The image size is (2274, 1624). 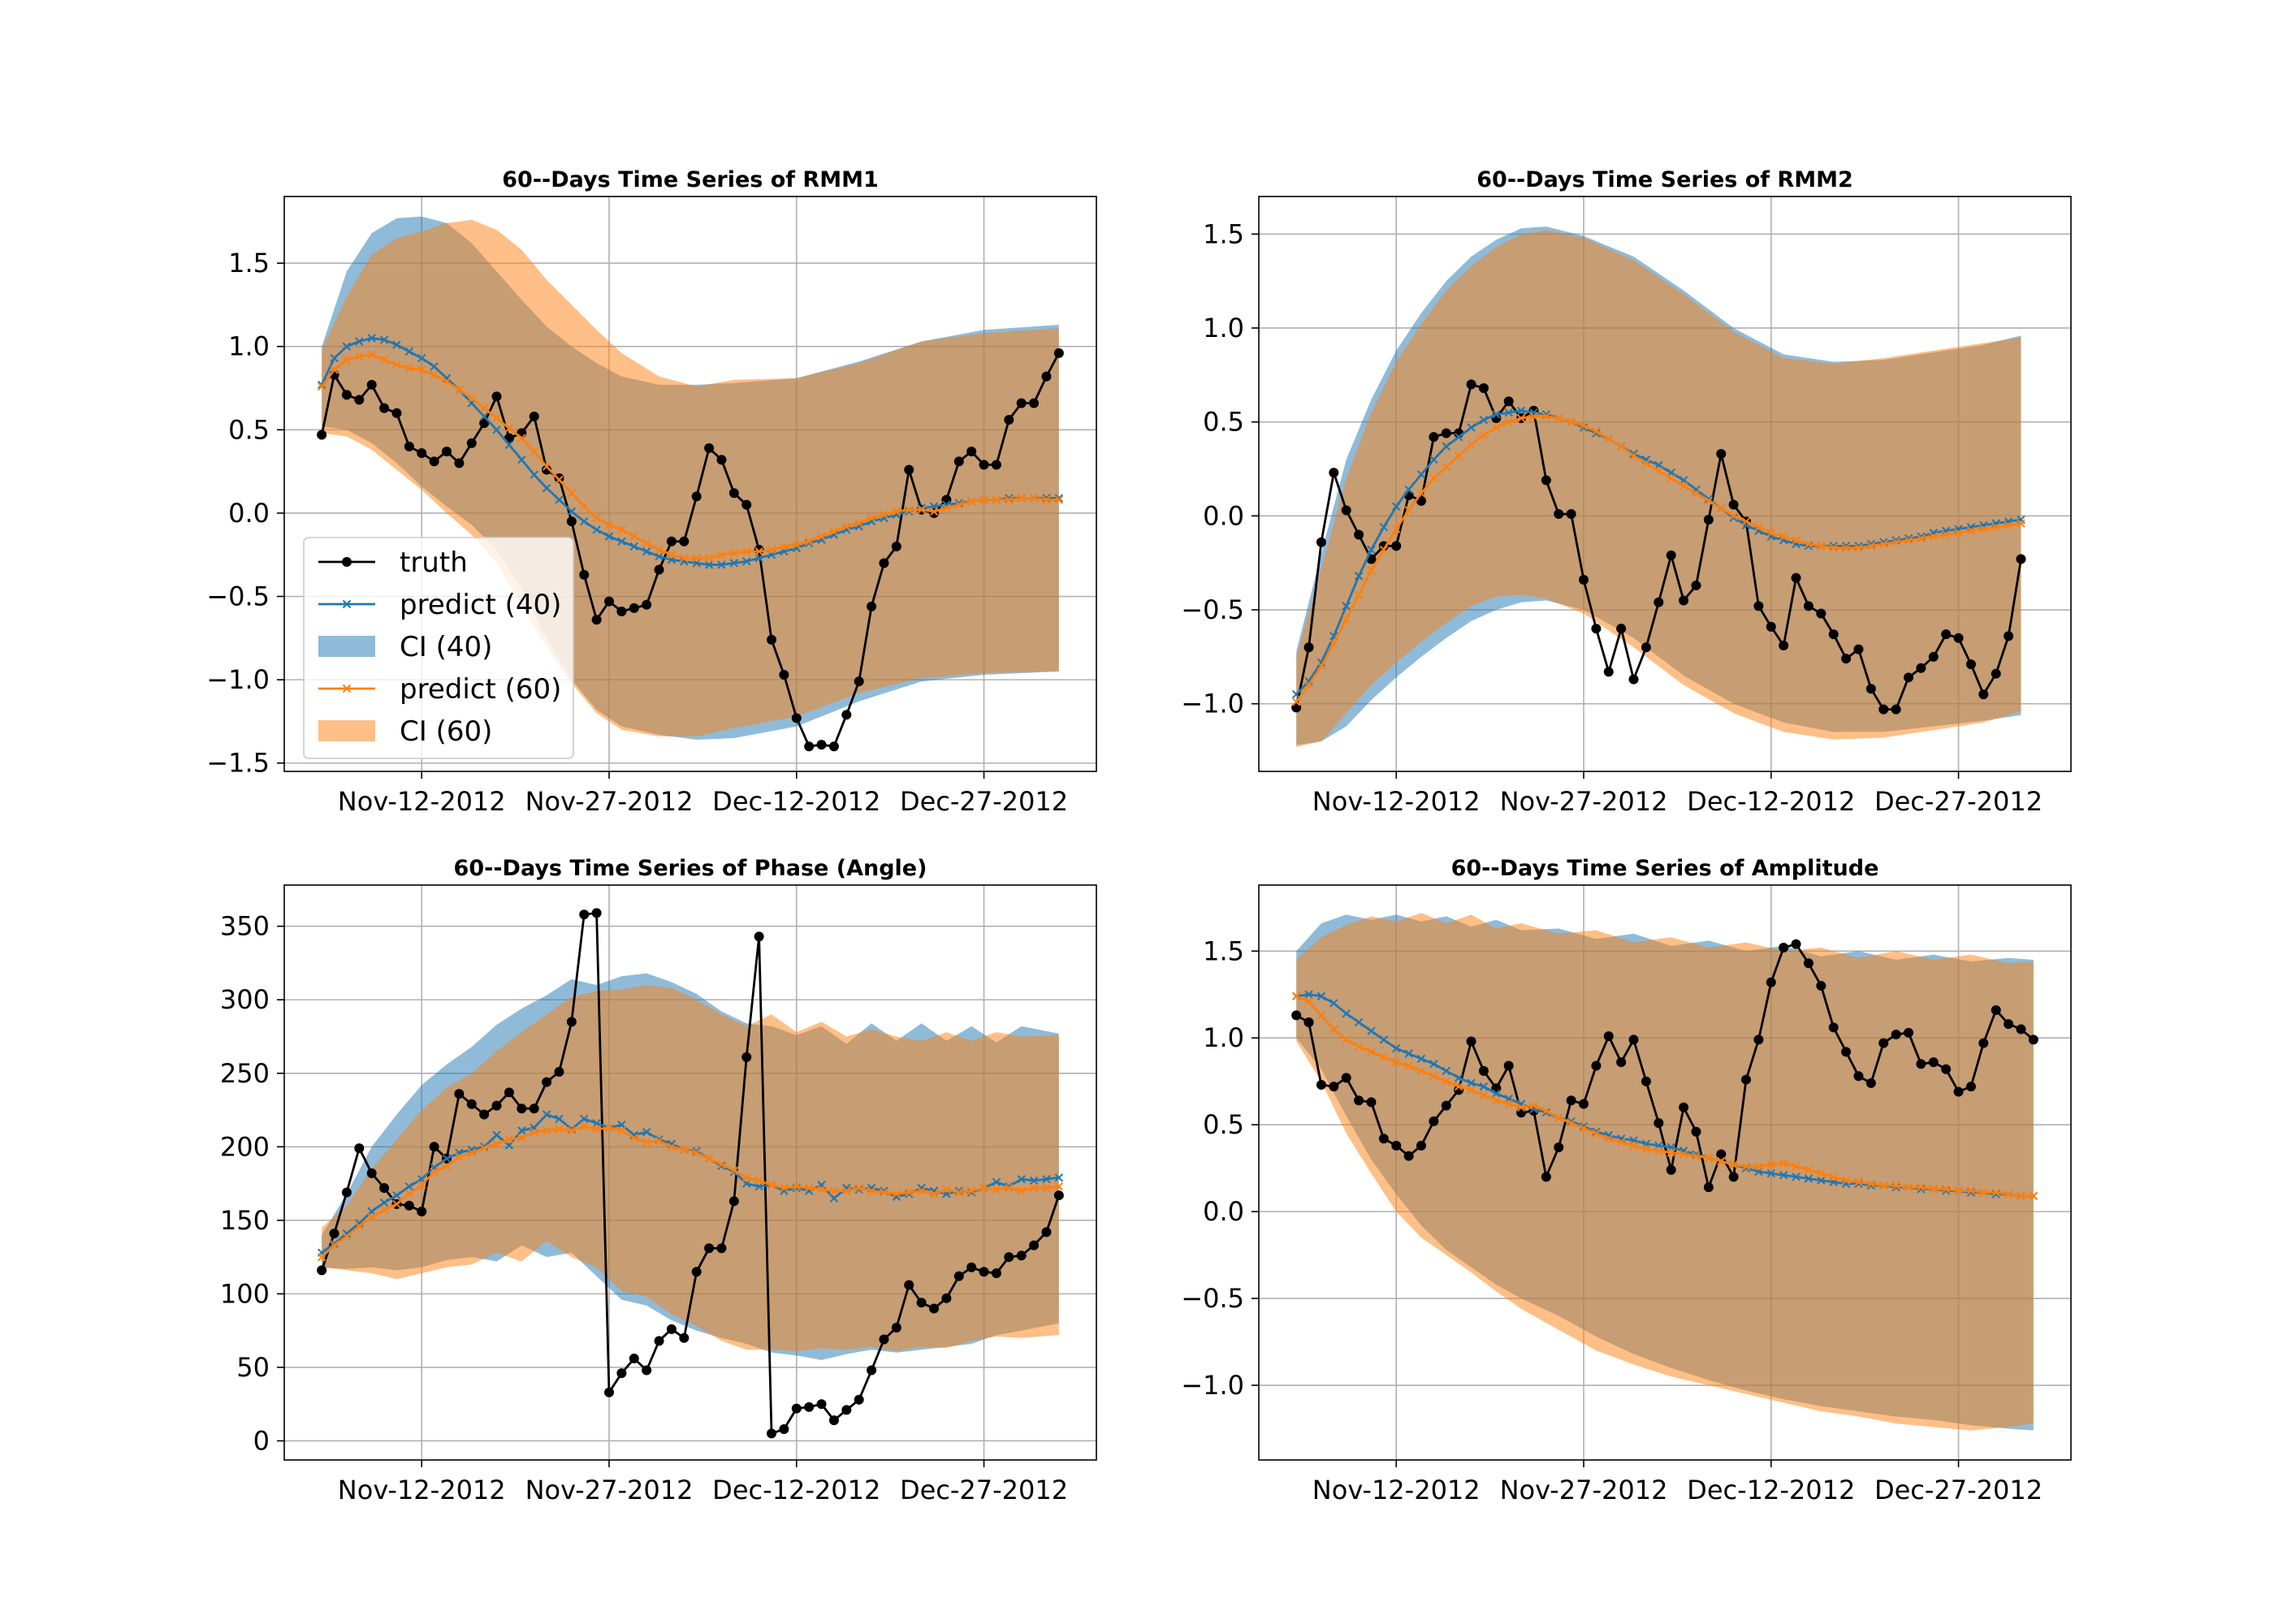 What do you see at coordinates (347, 731) in the screenshot?
I see `legend-swatch` at bounding box center [347, 731].